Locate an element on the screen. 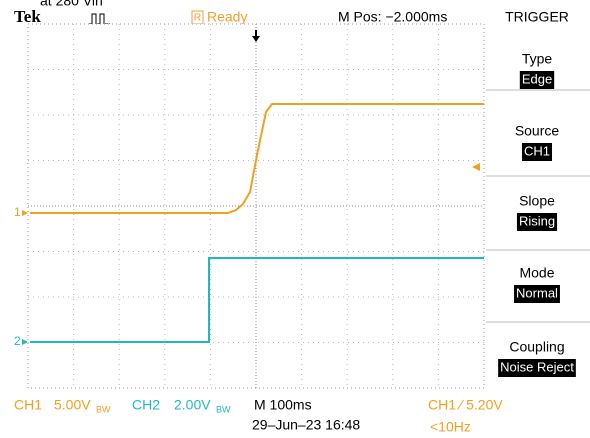  ch2-scale: 2.00V is located at coordinates (192, 405).